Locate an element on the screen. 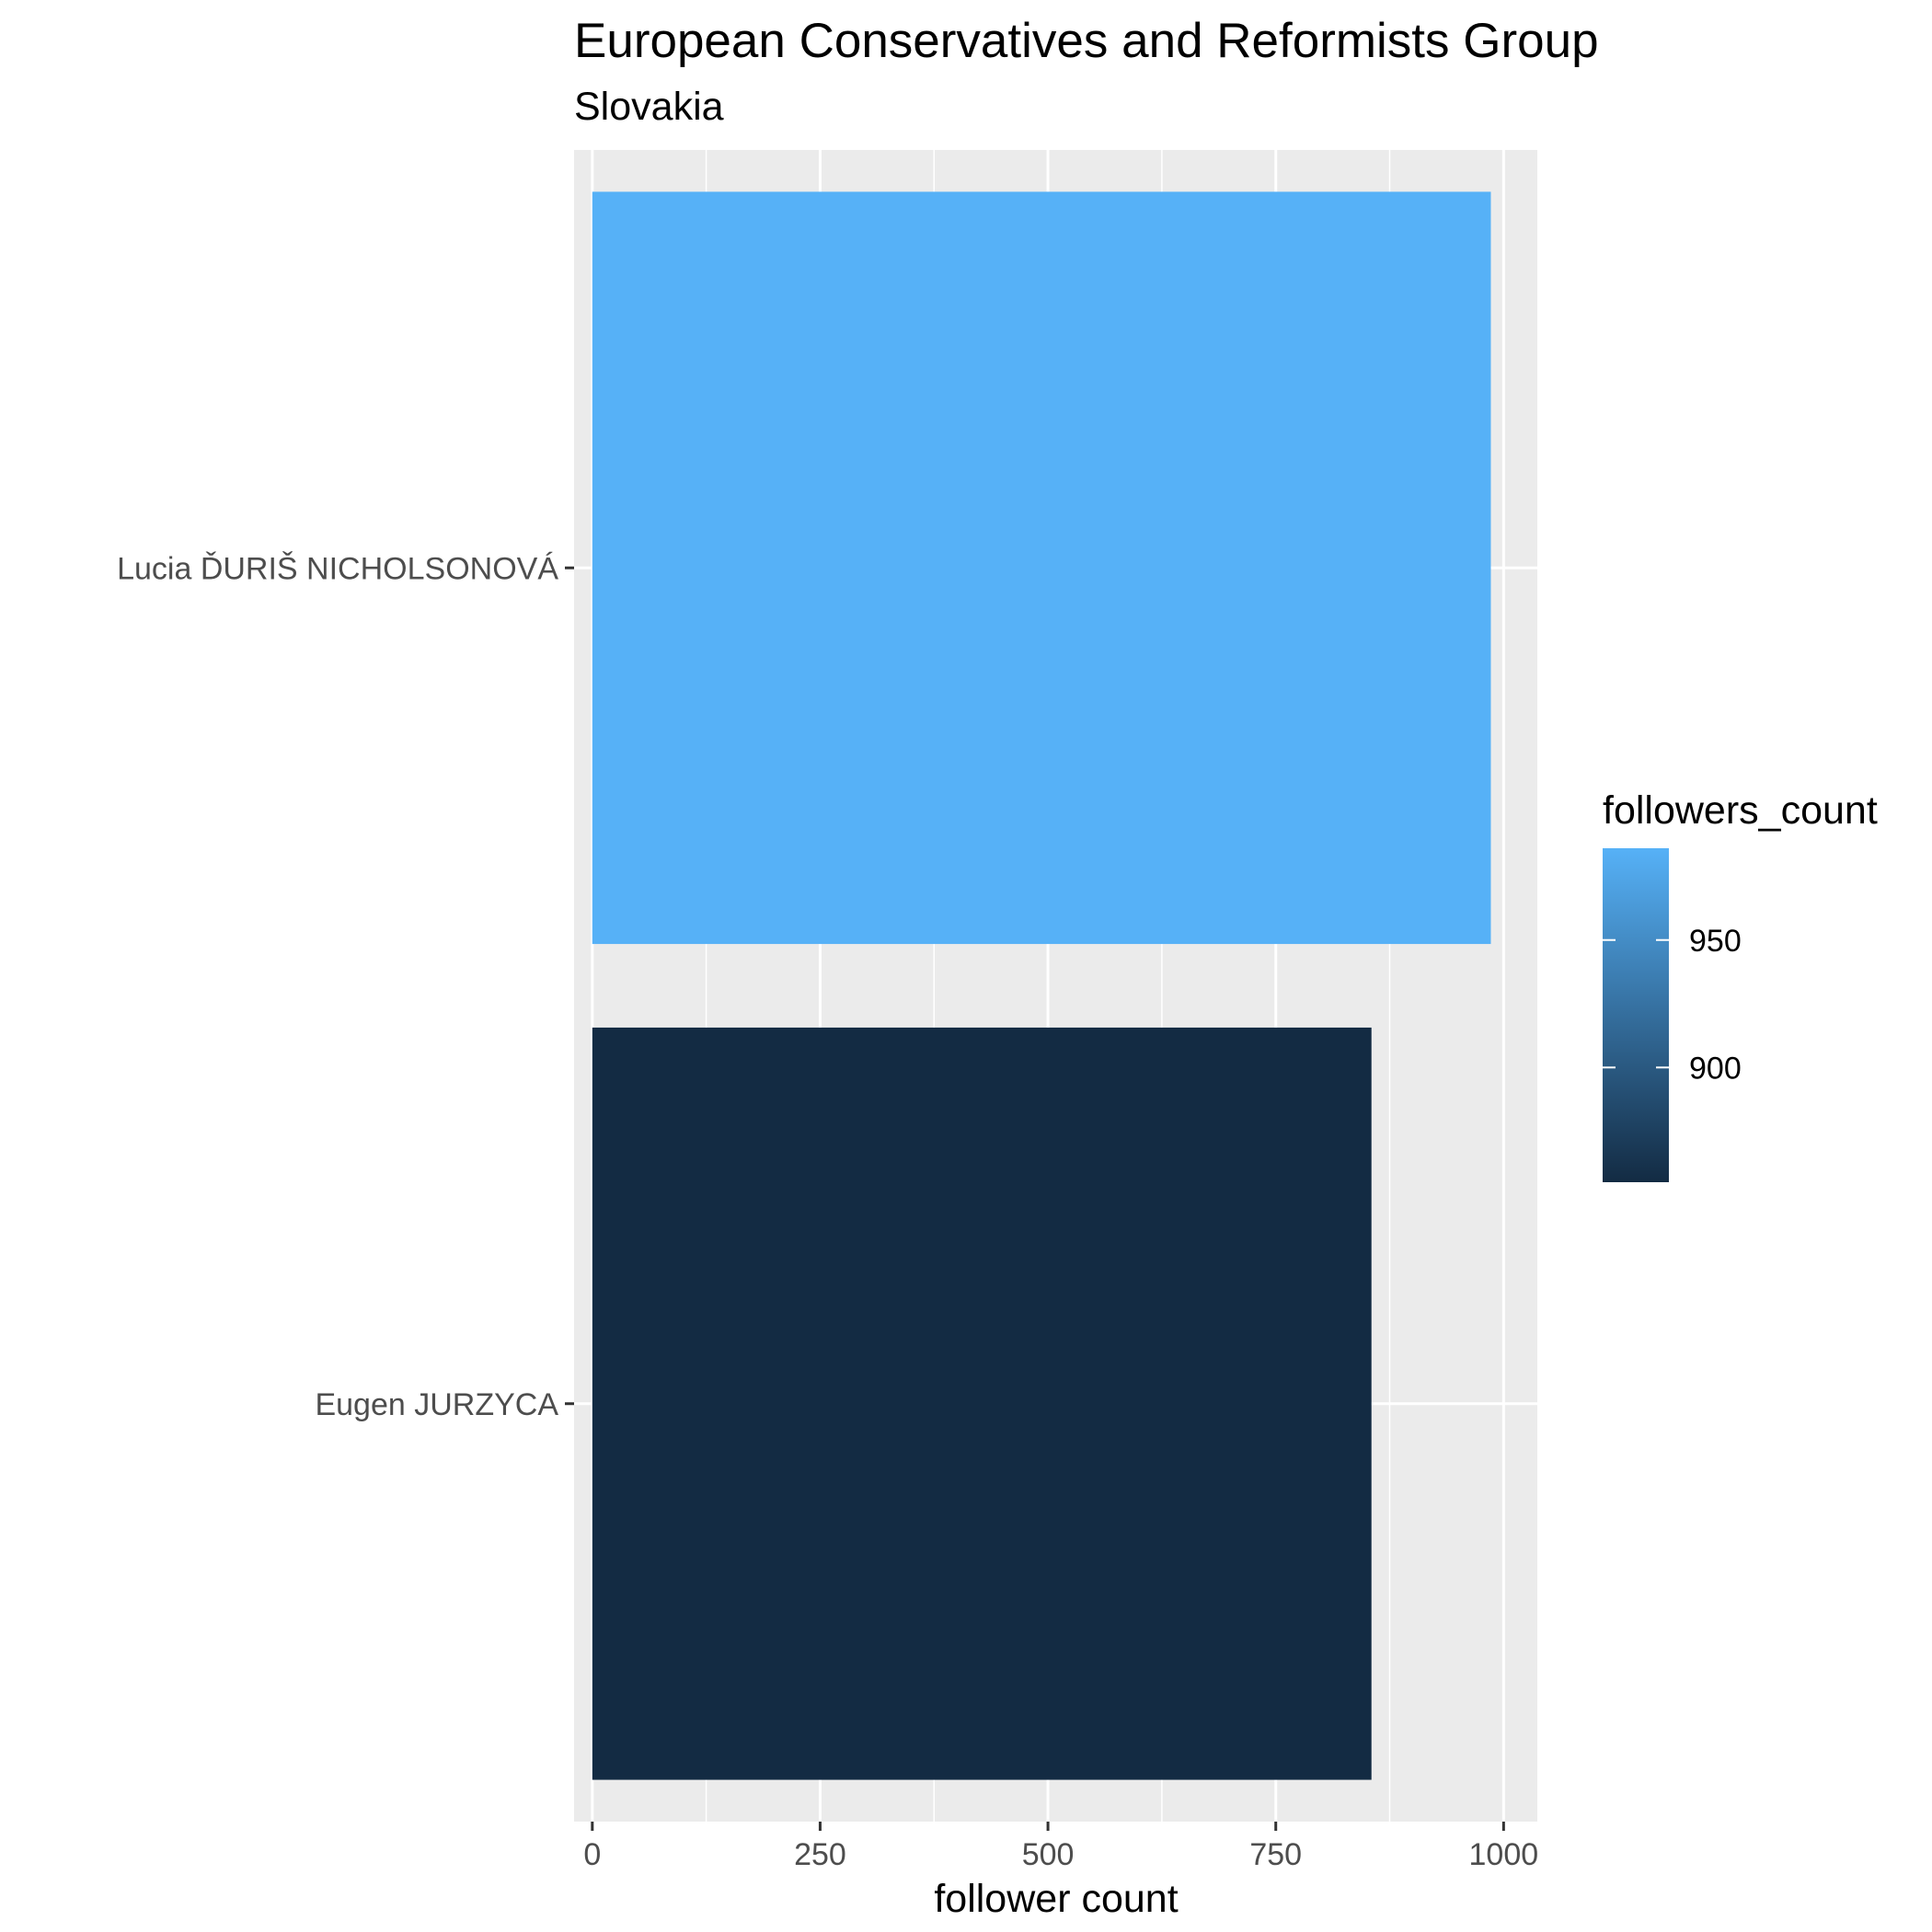 The image size is (1932, 1932). legend: followers_count 900 950 is located at coordinates (1740, 985).